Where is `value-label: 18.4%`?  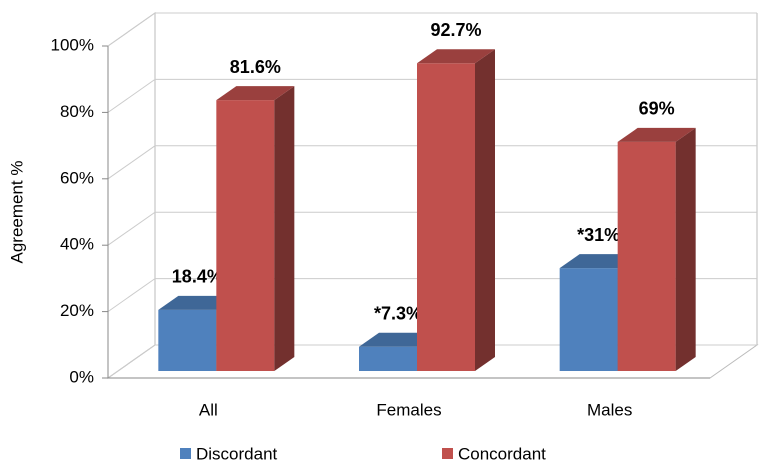
value-label: 18.4% is located at coordinates (197, 277).